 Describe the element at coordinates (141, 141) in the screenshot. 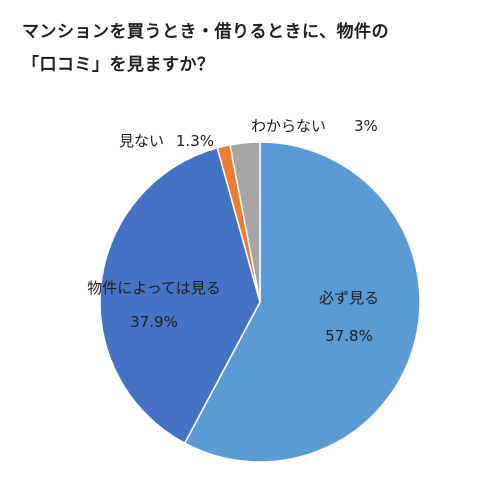

I see `slice-label-見ない: 見ない` at that location.